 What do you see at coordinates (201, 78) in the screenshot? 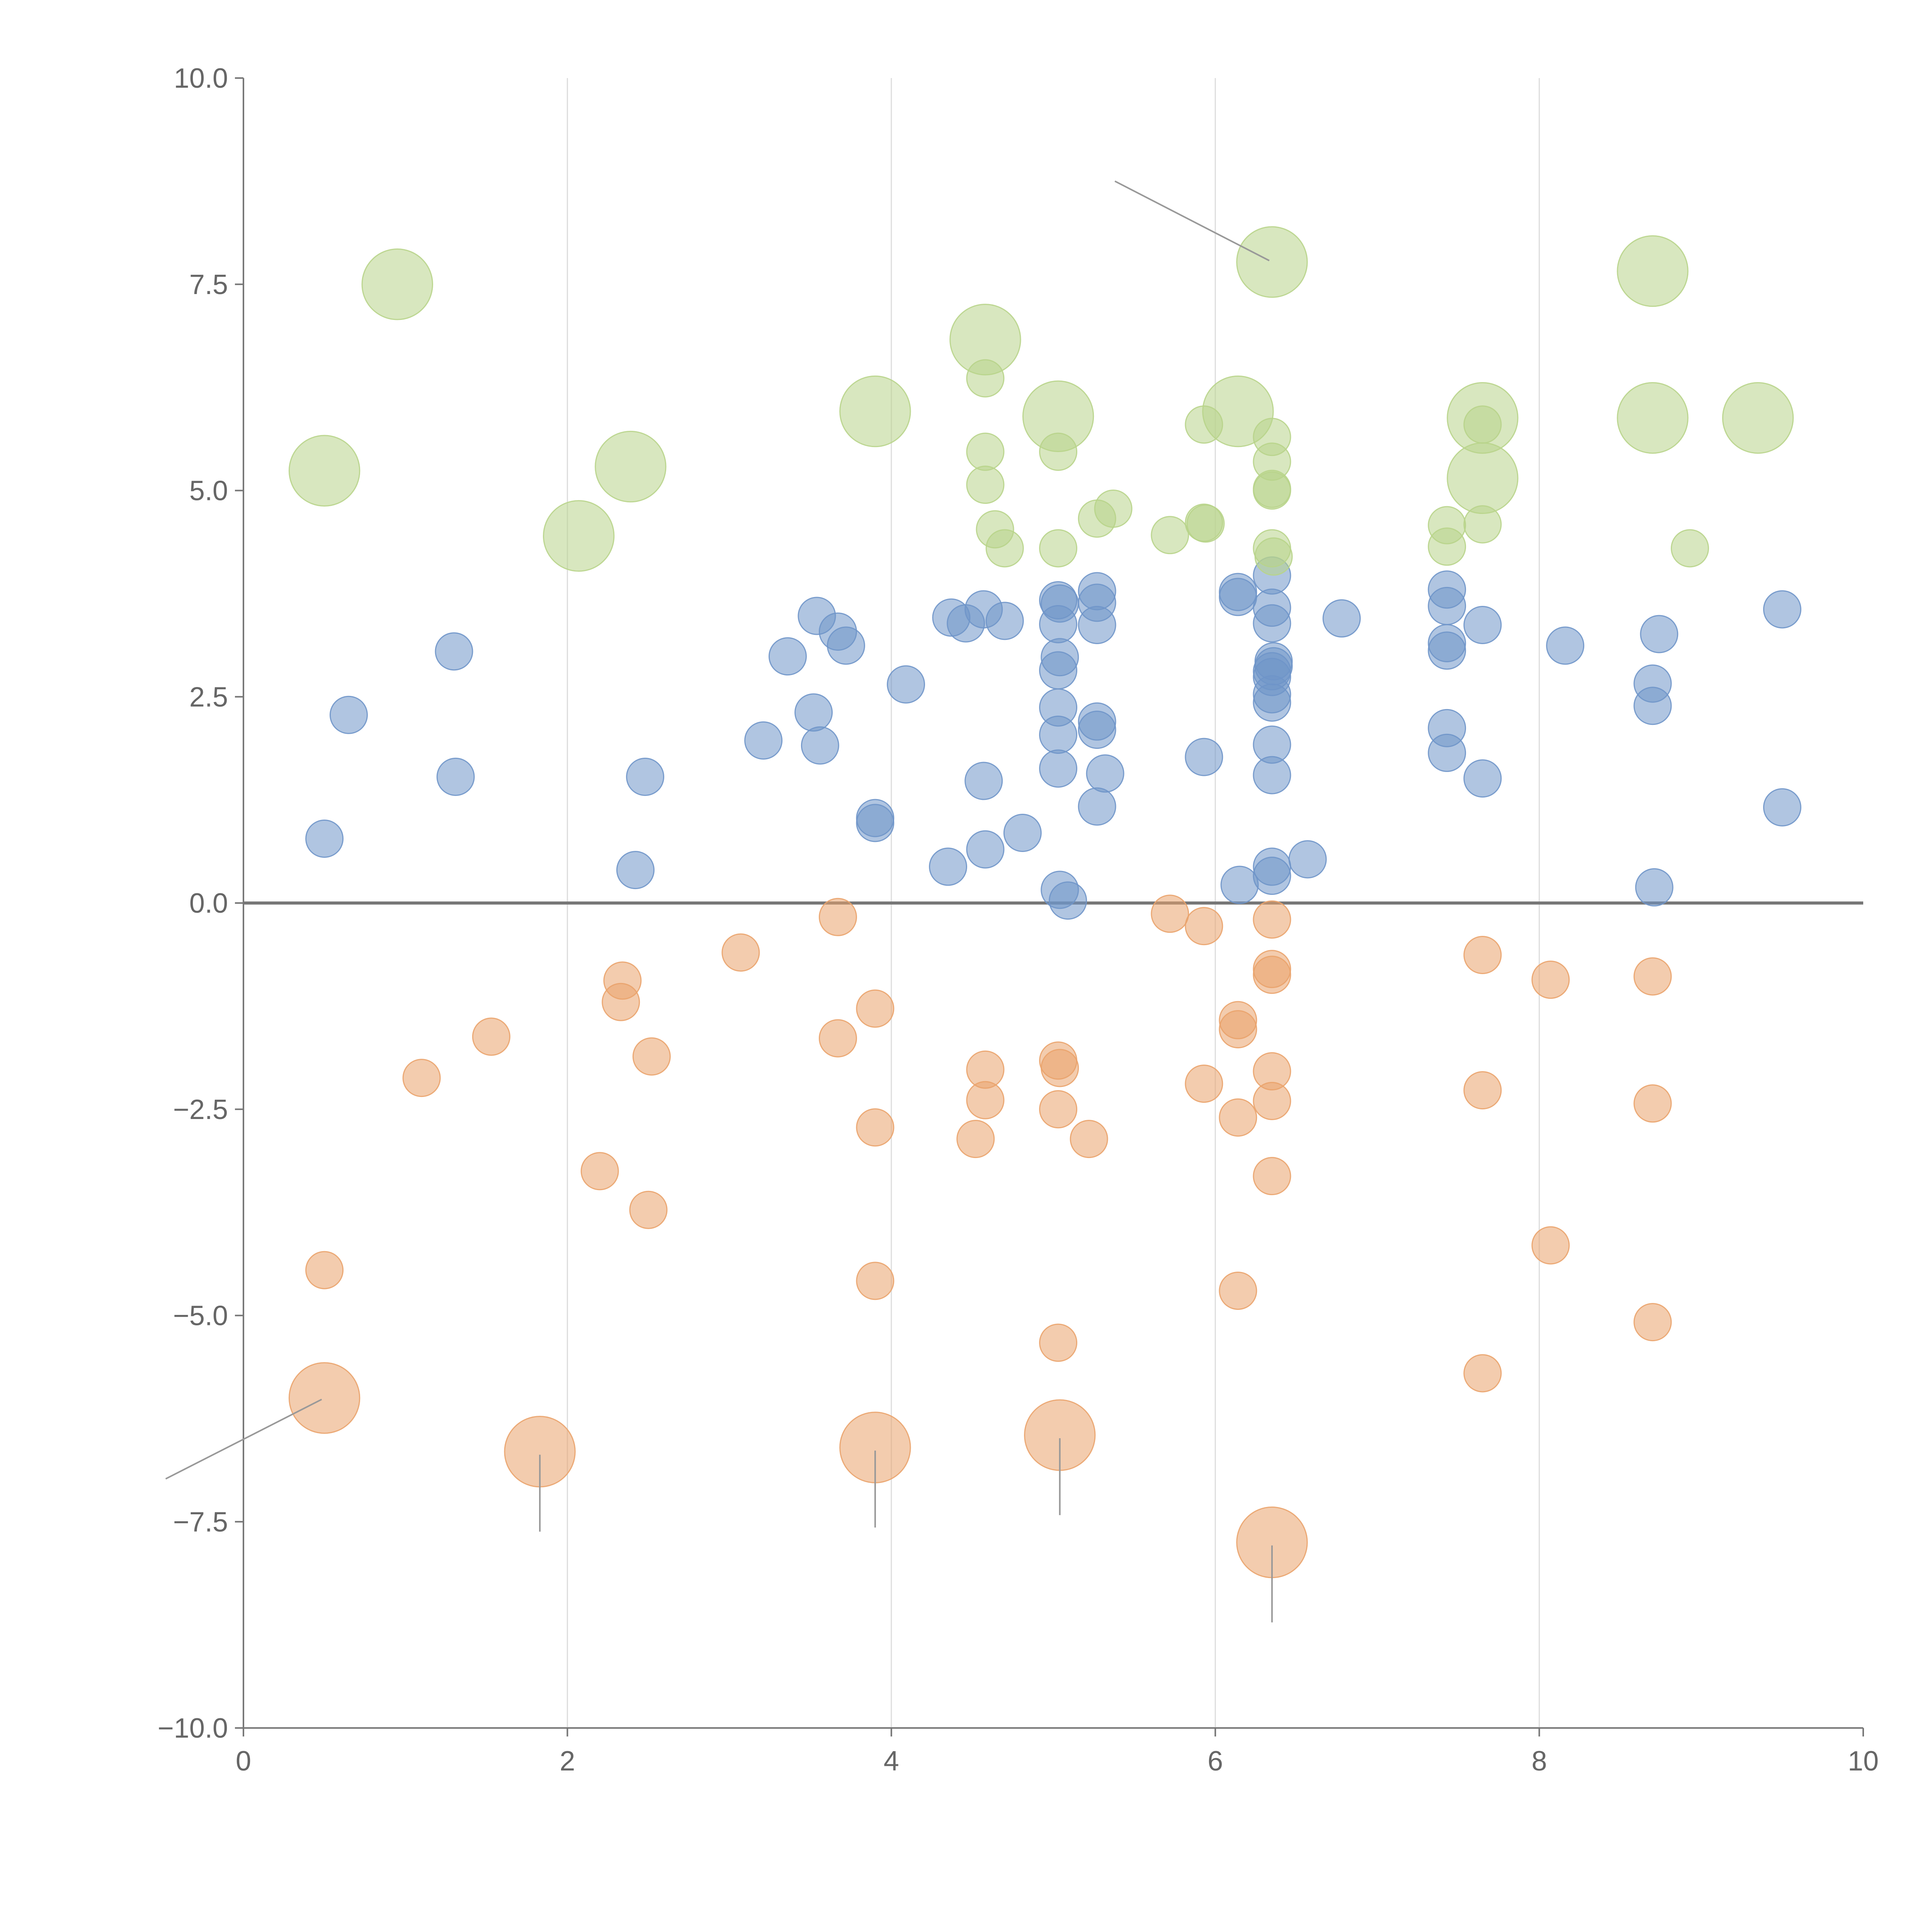
I see `y-tick-label: 10.0` at bounding box center [201, 78].